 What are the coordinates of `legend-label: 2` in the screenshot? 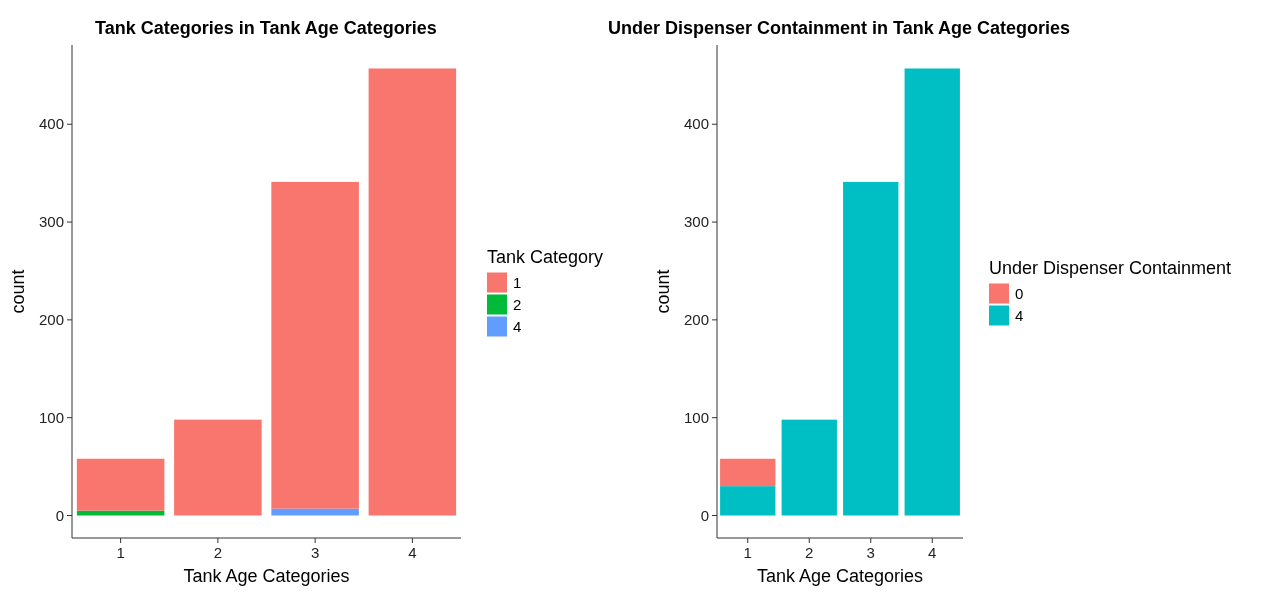 It's located at (517, 304).